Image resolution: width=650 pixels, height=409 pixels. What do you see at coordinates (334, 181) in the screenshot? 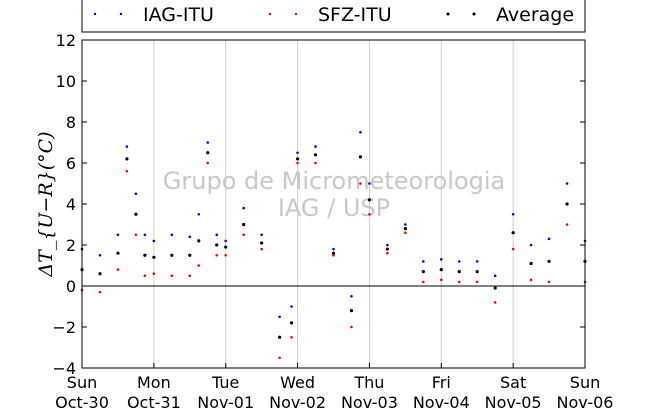
I see `watermark-line-1: Grupo de Micrometeorologia` at bounding box center [334, 181].